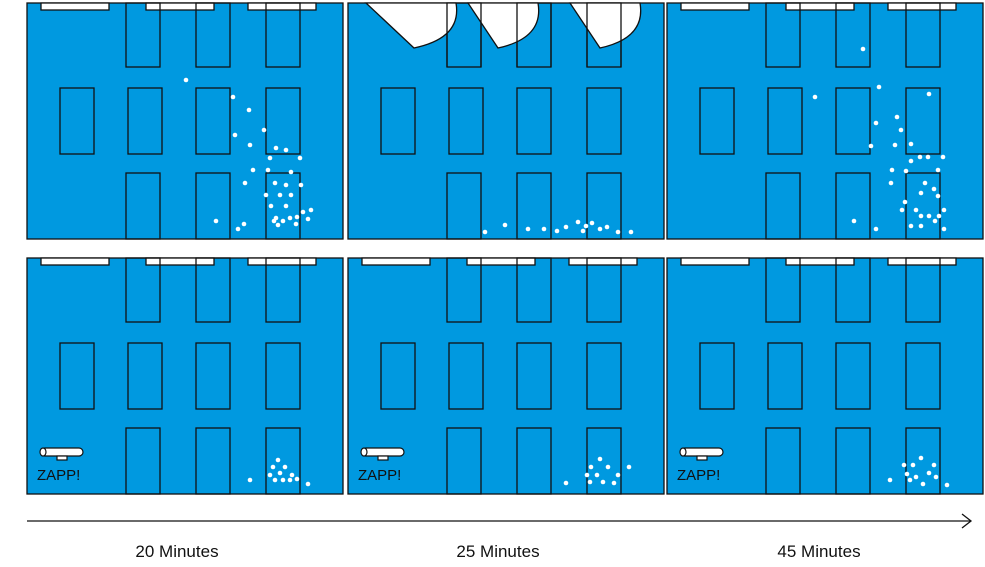 This screenshot has width=985, height=567. Describe the element at coordinates (503, 25) in the screenshot. I see `ceiling-fan-icon` at that location.